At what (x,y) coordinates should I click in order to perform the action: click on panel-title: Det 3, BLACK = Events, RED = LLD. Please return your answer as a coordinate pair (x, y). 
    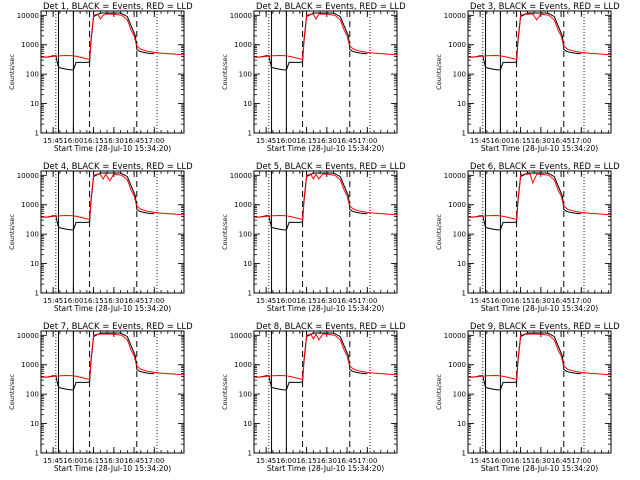
    Looking at the image, I should click on (545, 7).